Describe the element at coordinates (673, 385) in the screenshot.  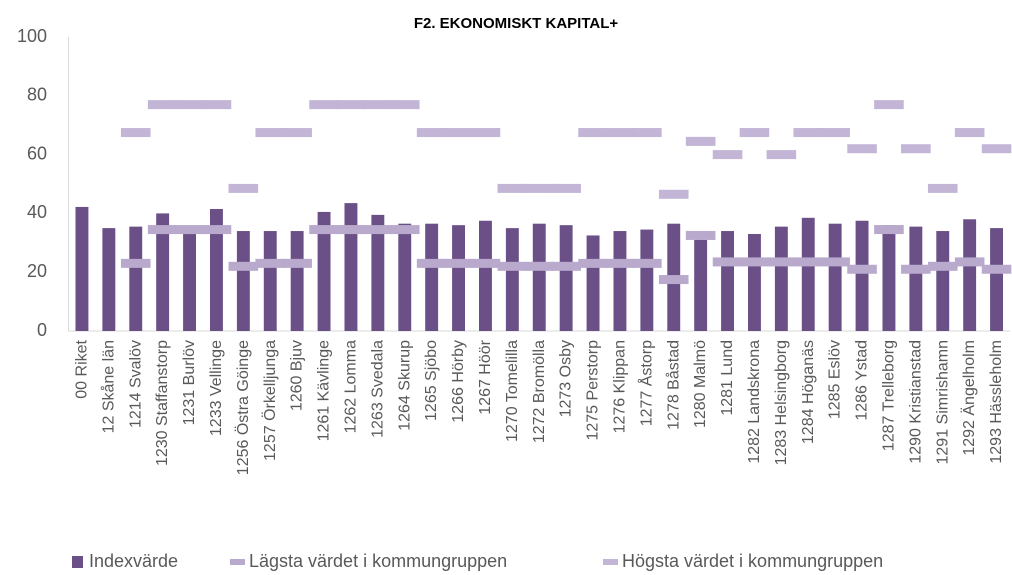
I see `x-tick-label: 1278 Båstad` at that location.